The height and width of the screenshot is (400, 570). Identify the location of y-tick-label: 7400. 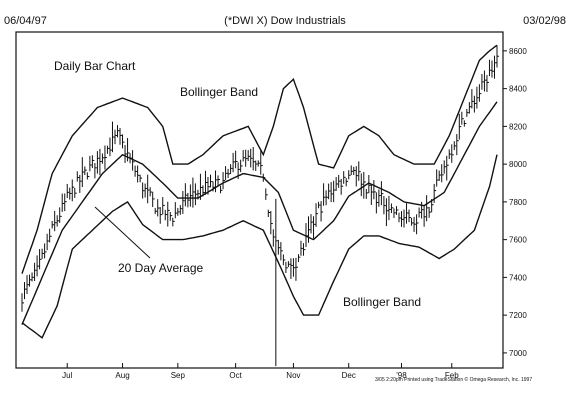
(518, 277).